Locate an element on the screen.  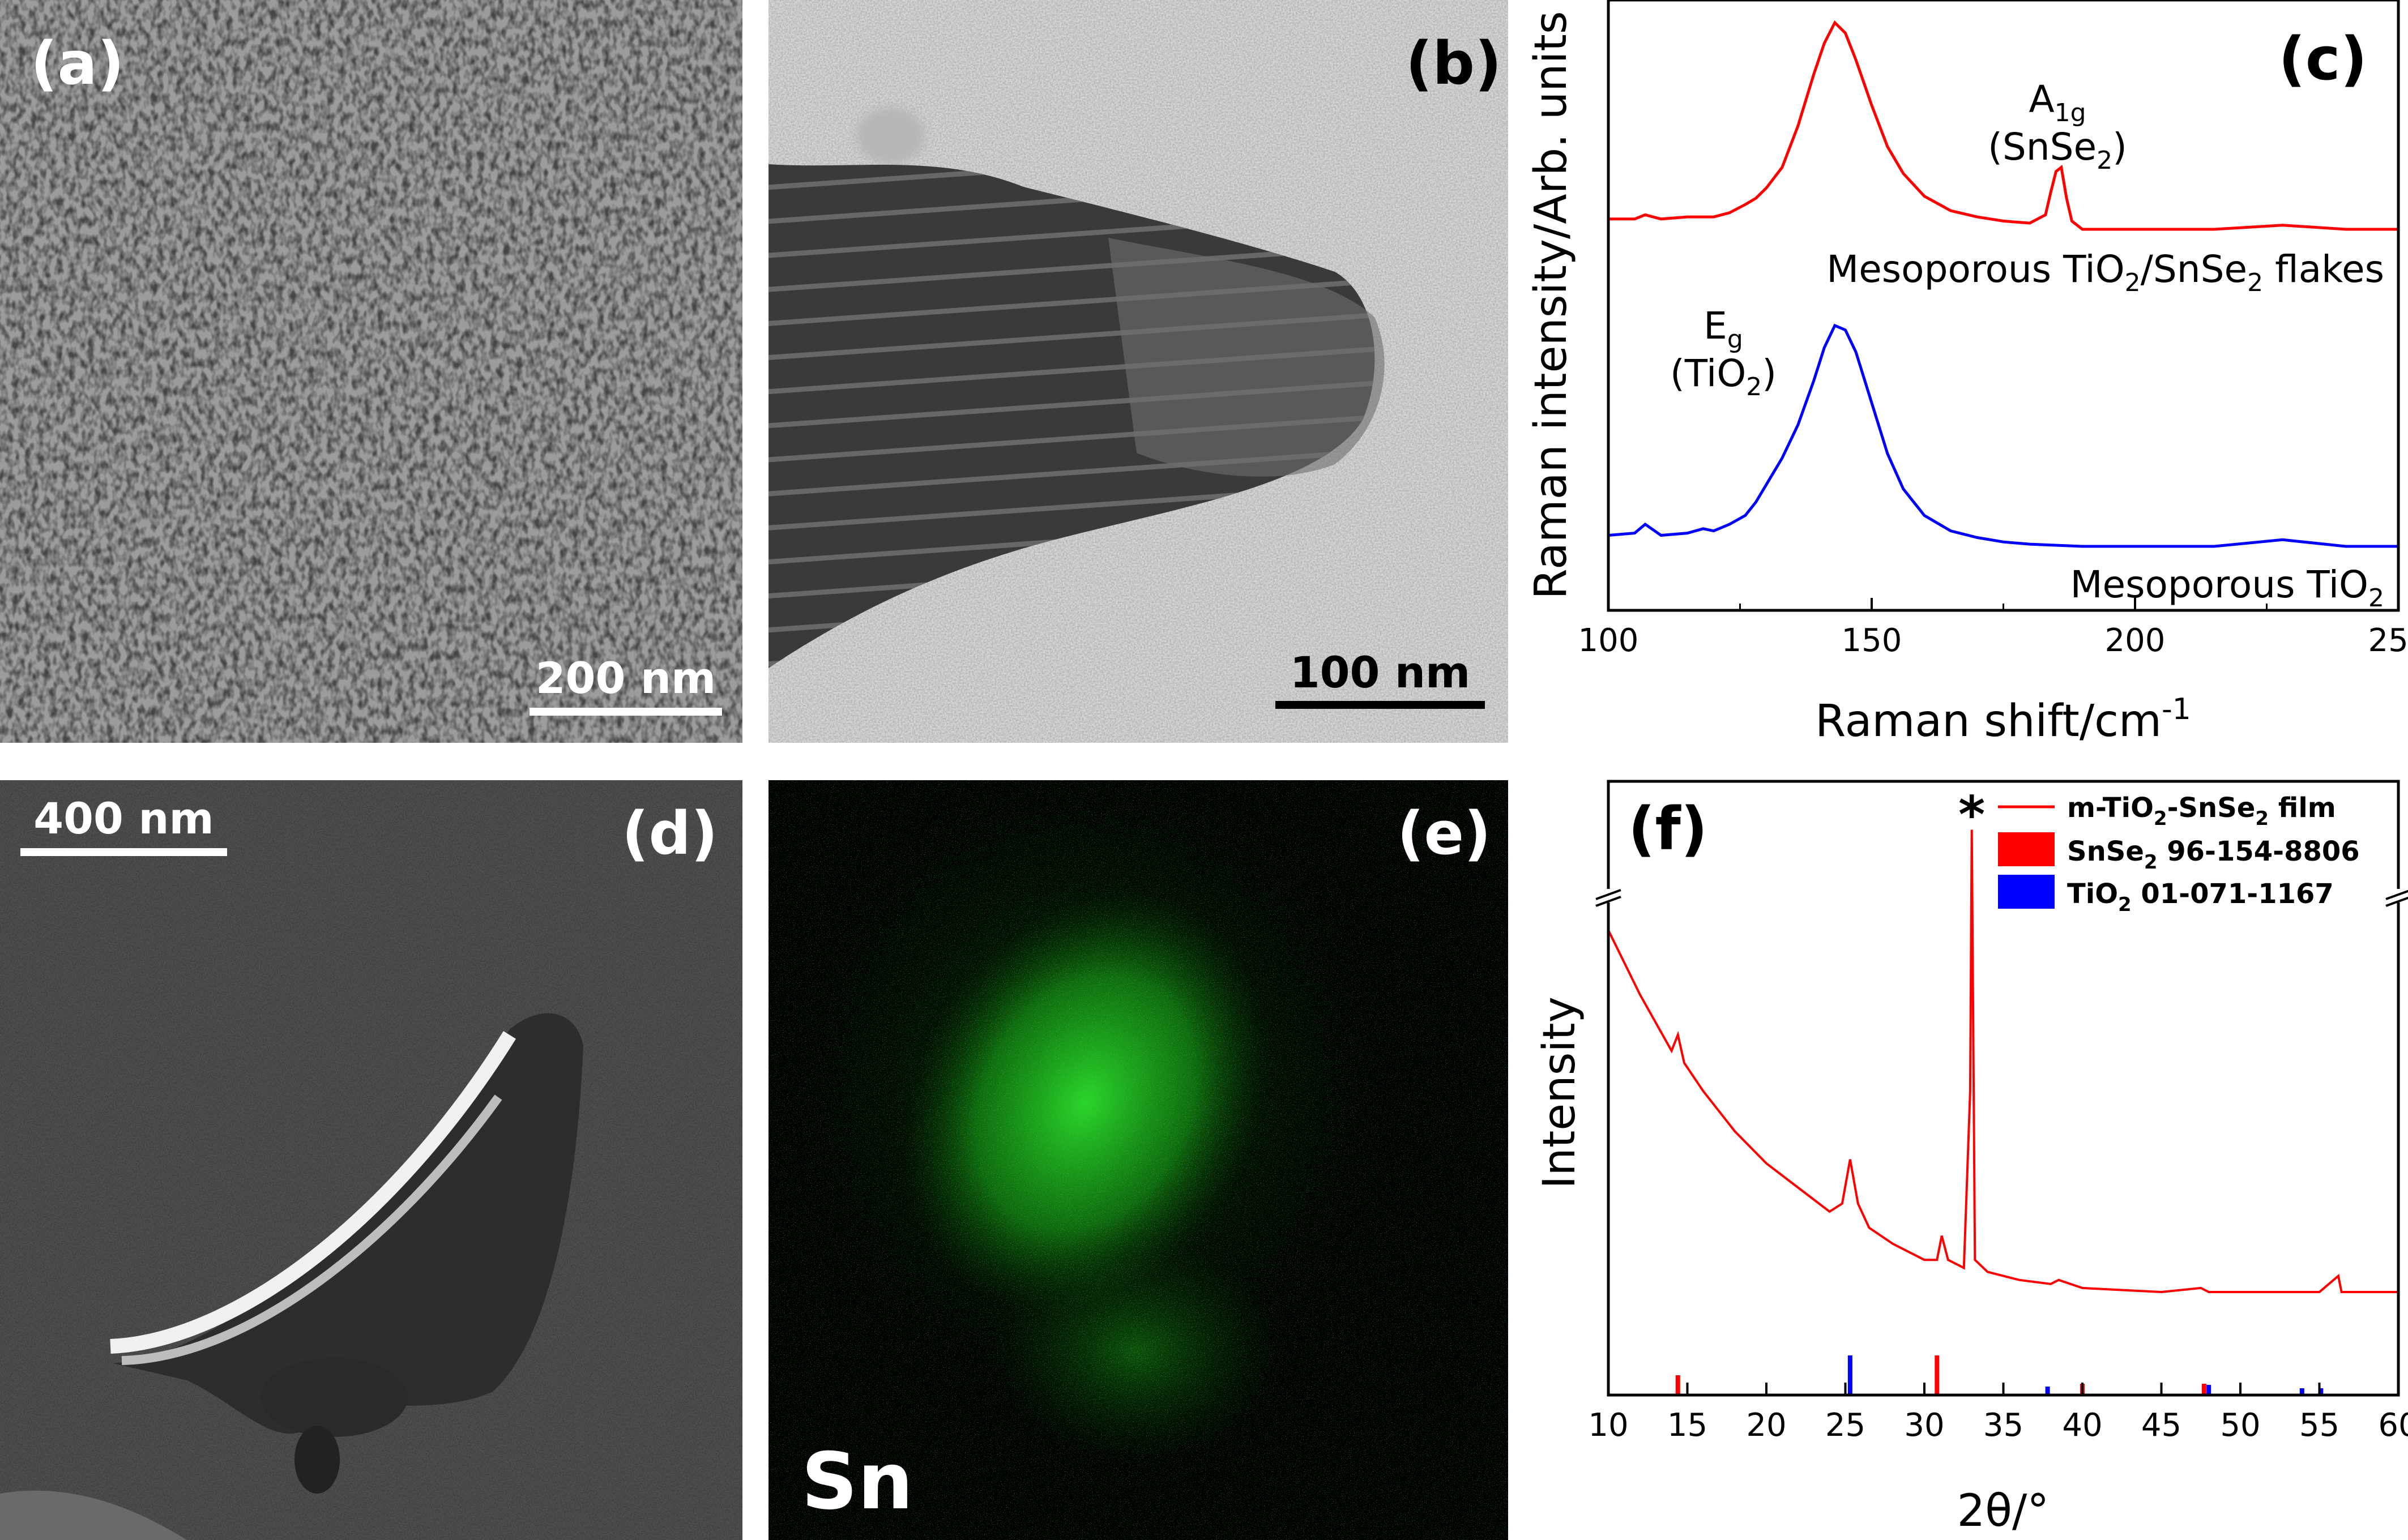
flake-bright-edge is located at coordinates (313, 1192).